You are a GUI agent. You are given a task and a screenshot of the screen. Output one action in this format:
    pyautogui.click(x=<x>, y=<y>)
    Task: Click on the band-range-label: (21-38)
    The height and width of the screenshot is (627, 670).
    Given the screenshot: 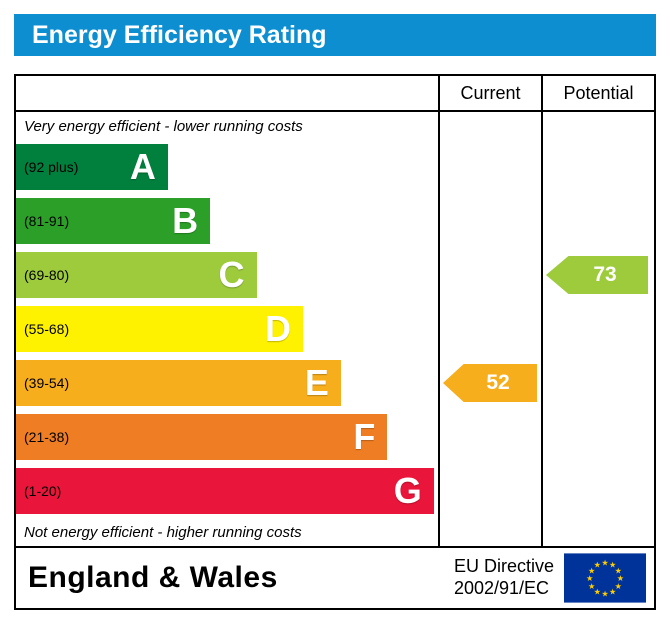 What is the action you would take?
    pyautogui.click(x=47, y=437)
    